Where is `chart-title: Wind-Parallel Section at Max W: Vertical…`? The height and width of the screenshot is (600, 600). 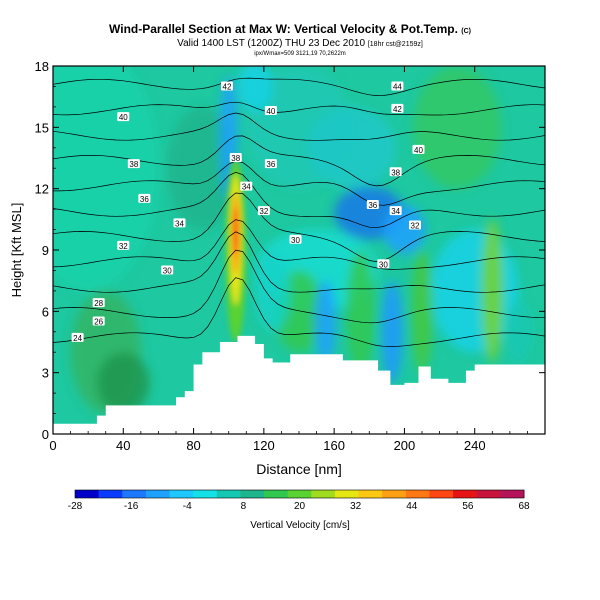
chart-title: Wind-Parallel Section at Max W: Vertical… is located at coordinates (290, 29).